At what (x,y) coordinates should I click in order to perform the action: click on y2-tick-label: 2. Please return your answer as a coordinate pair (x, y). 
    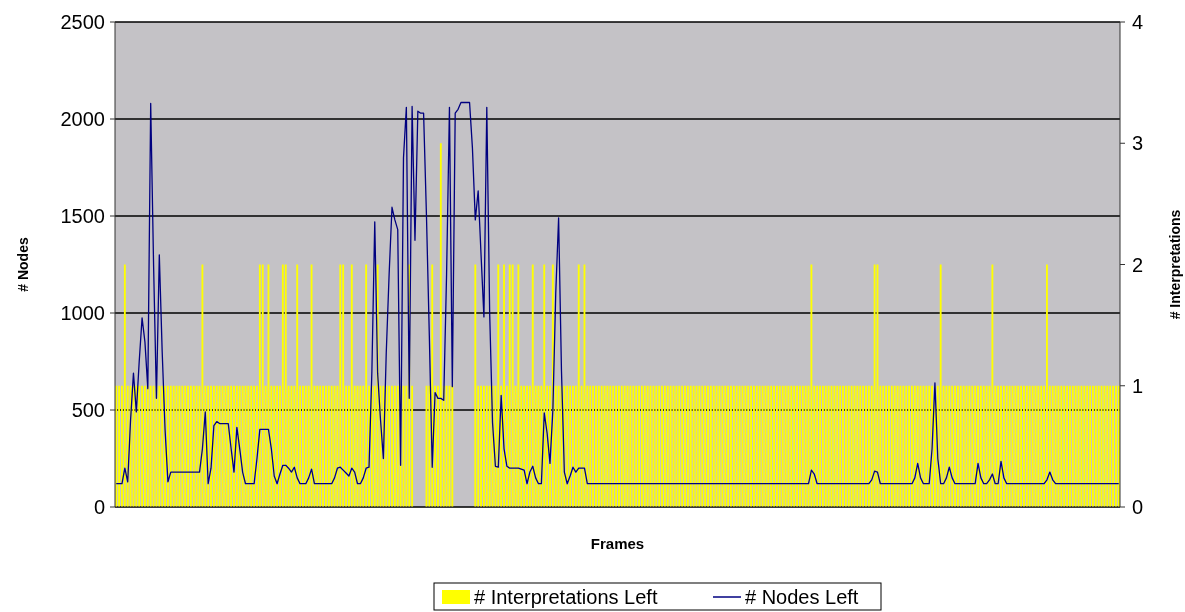
    Looking at the image, I should click on (1138, 264).